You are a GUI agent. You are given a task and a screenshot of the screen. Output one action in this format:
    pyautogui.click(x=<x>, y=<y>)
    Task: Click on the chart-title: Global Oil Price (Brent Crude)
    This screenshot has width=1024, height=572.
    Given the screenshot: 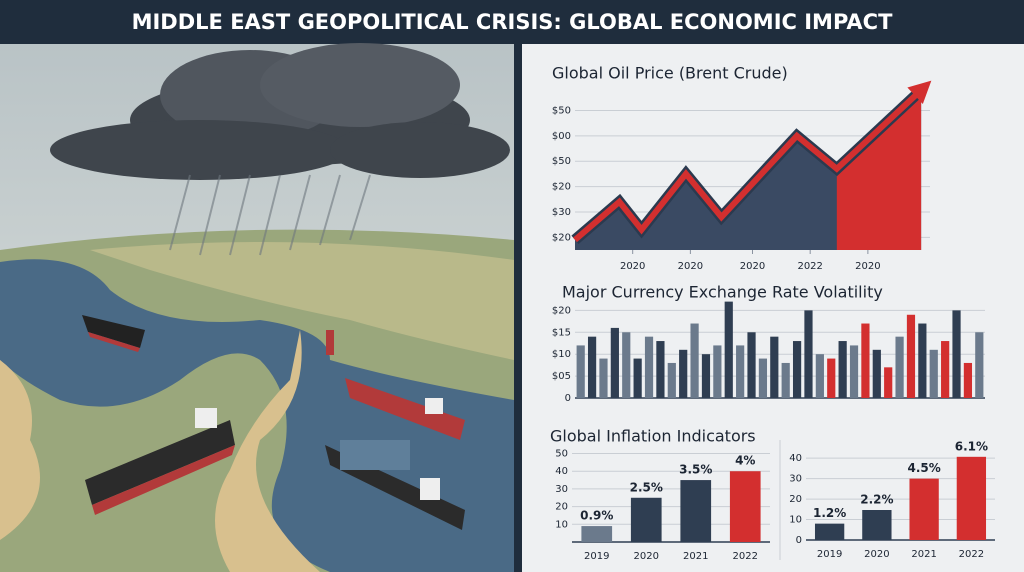 What is the action you would take?
    pyautogui.click(x=670, y=73)
    